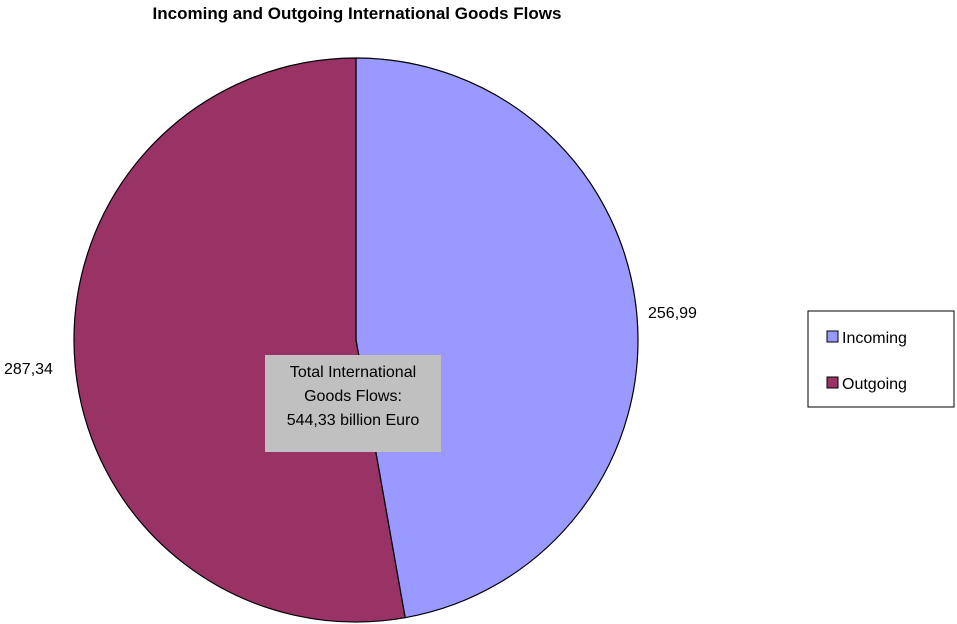 The image size is (957, 624). I want to click on data-labels: 256,99 287,34, so click(350, 341).